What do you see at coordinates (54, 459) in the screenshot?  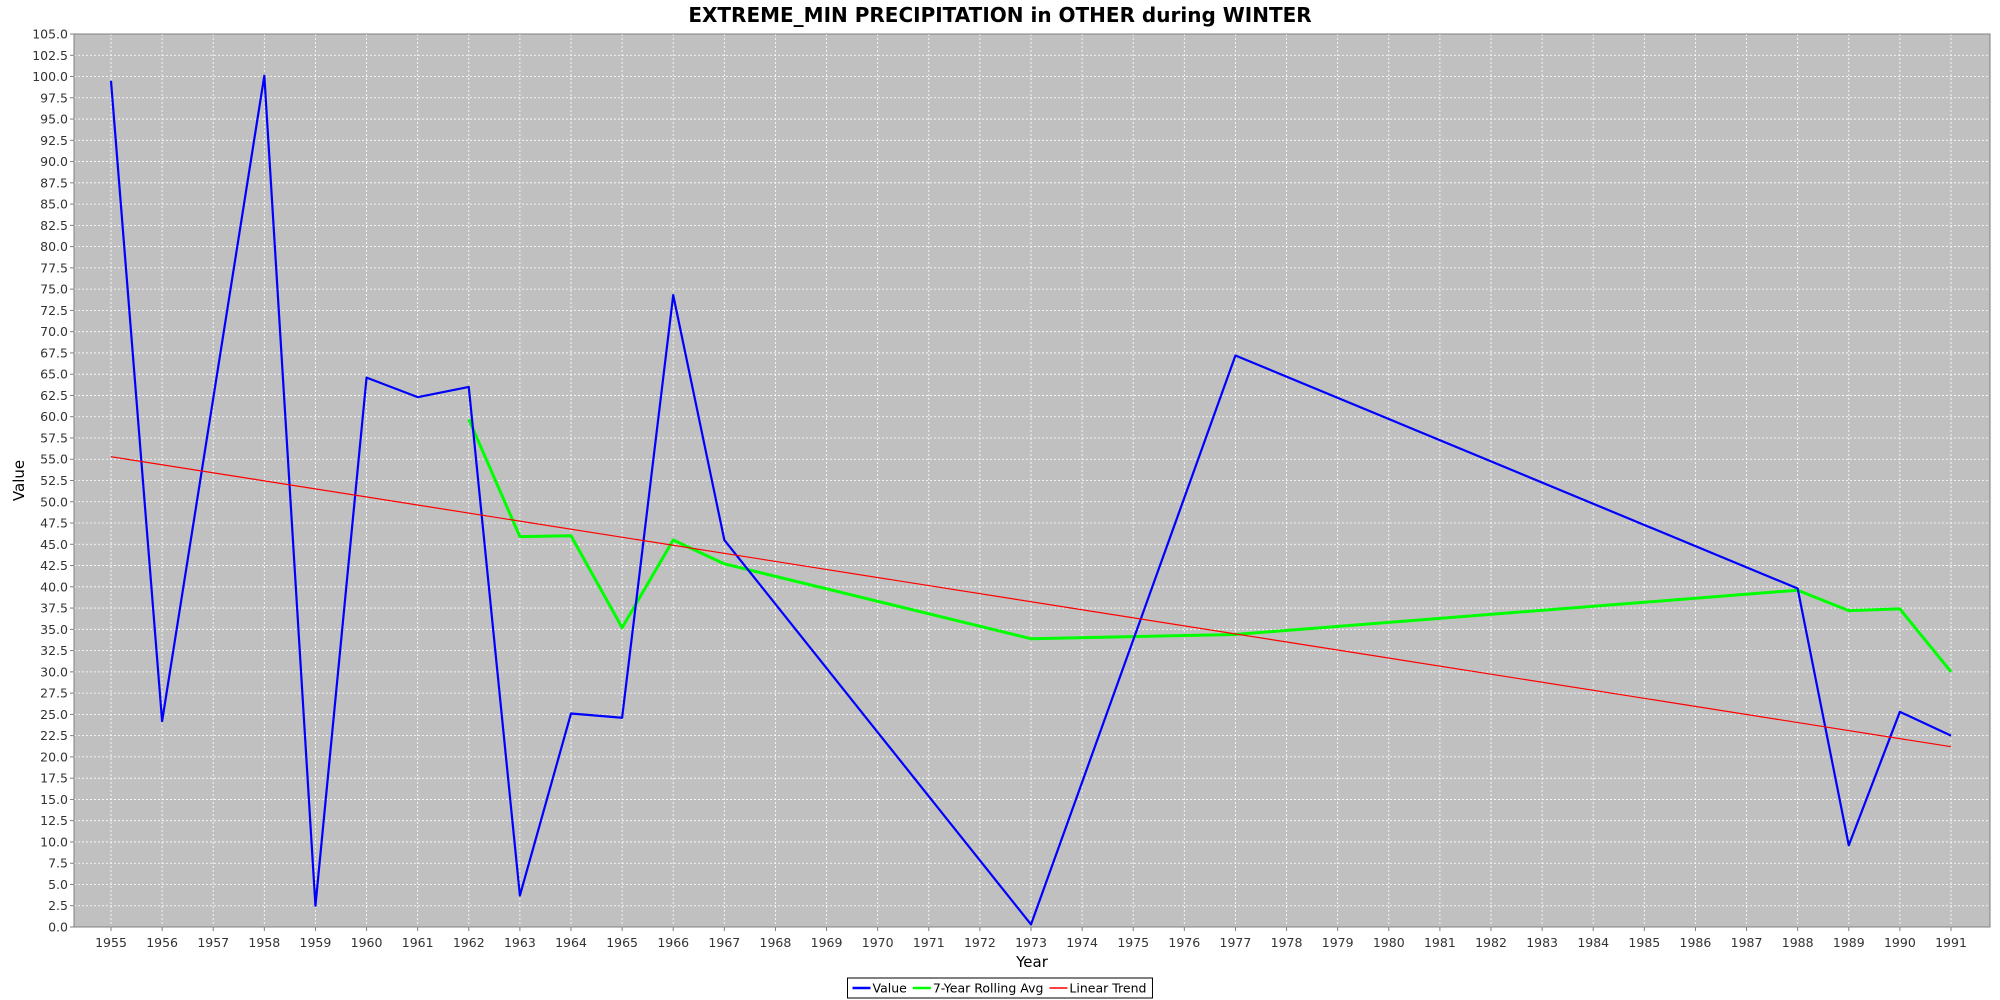 I see `y-tick-label: 55.0` at bounding box center [54, 459].